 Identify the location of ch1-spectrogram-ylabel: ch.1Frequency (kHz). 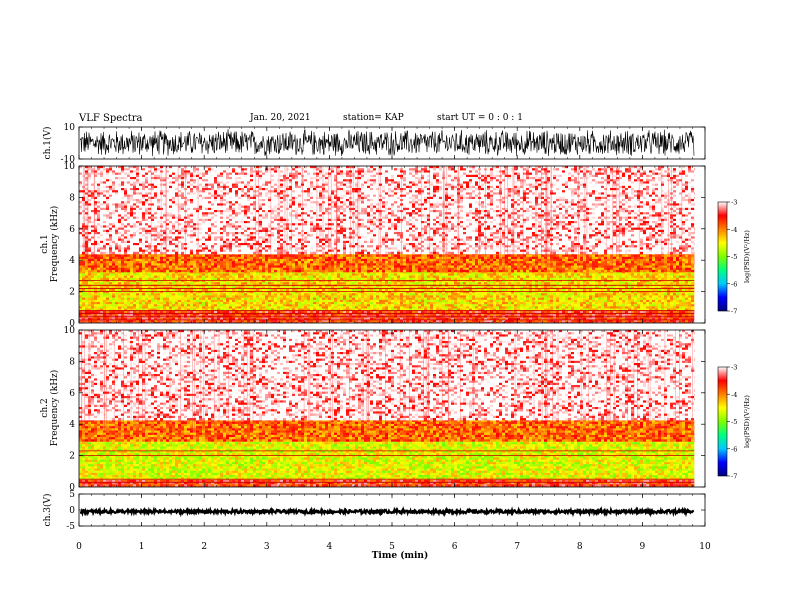
(50, 244).